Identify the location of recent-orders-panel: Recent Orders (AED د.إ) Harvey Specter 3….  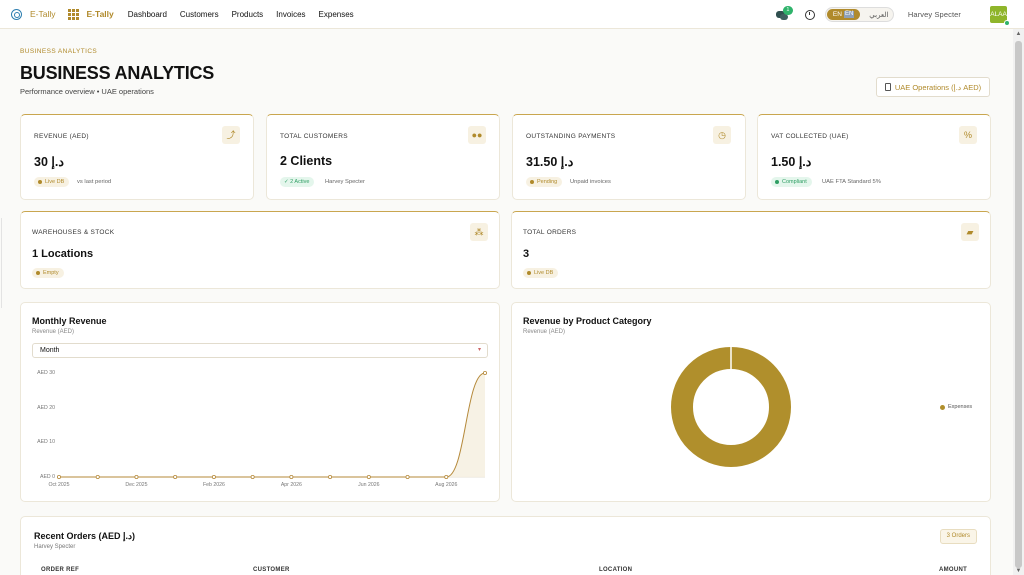
(505, 545).